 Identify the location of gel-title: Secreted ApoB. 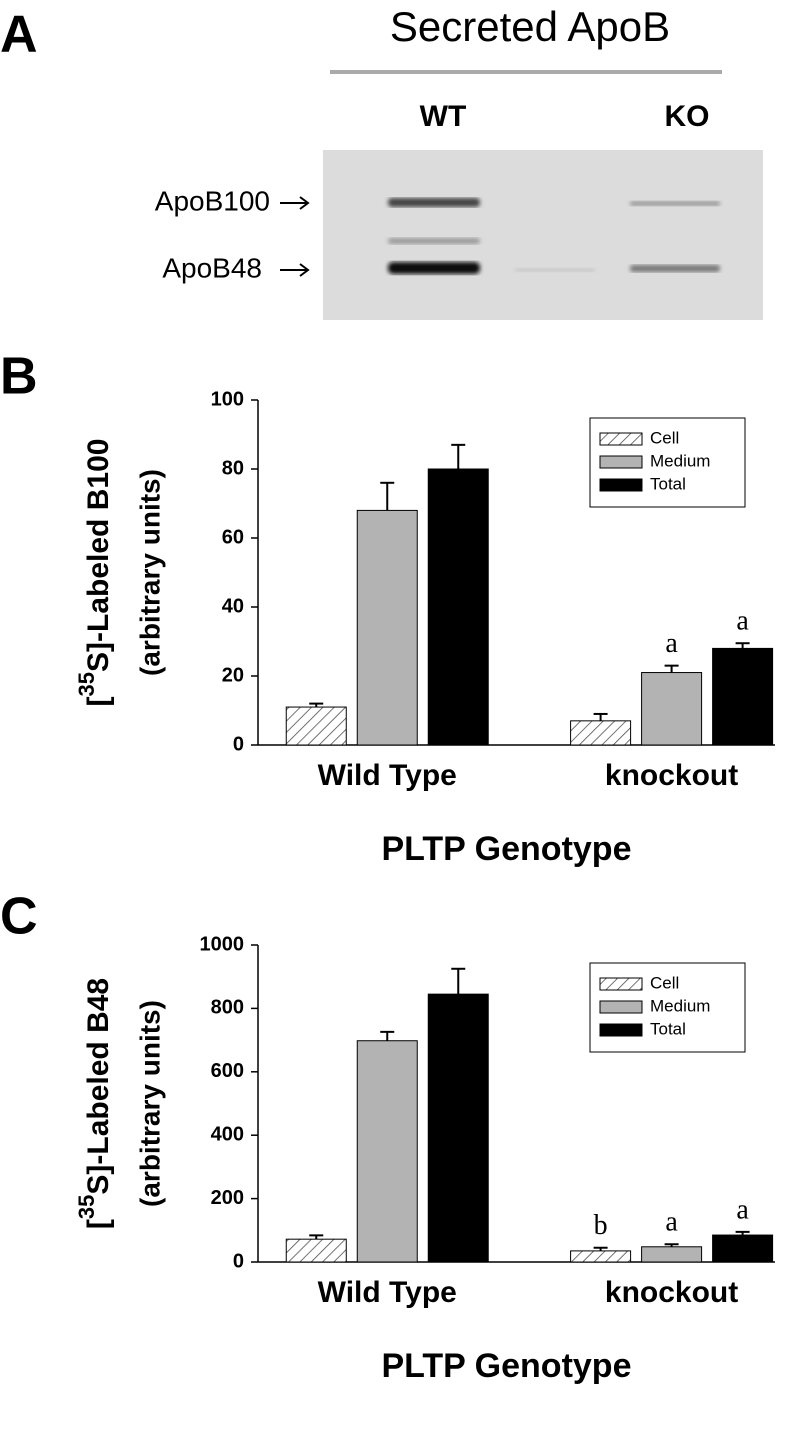
(530, 26).